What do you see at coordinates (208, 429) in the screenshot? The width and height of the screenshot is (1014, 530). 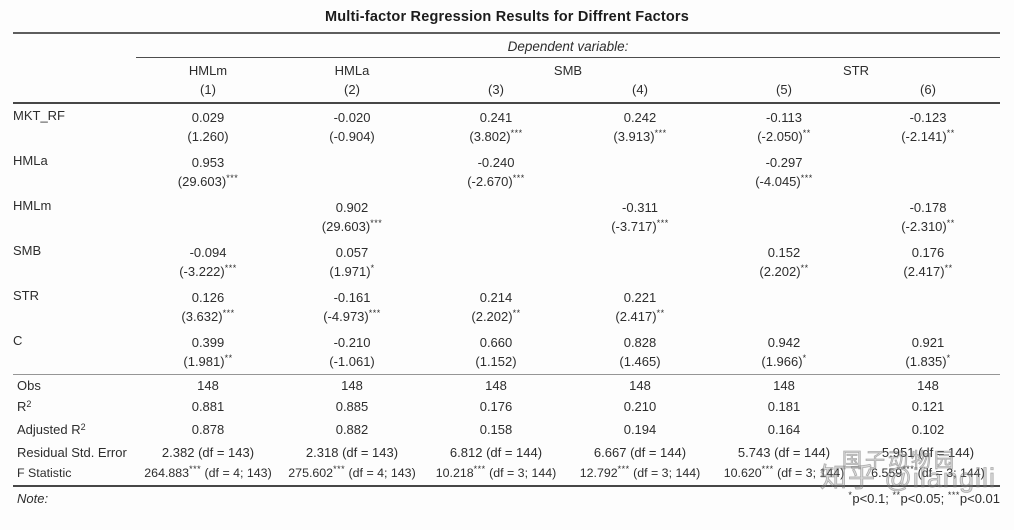 I see `summary-value: 0.878` at bounding box center [208, 429].